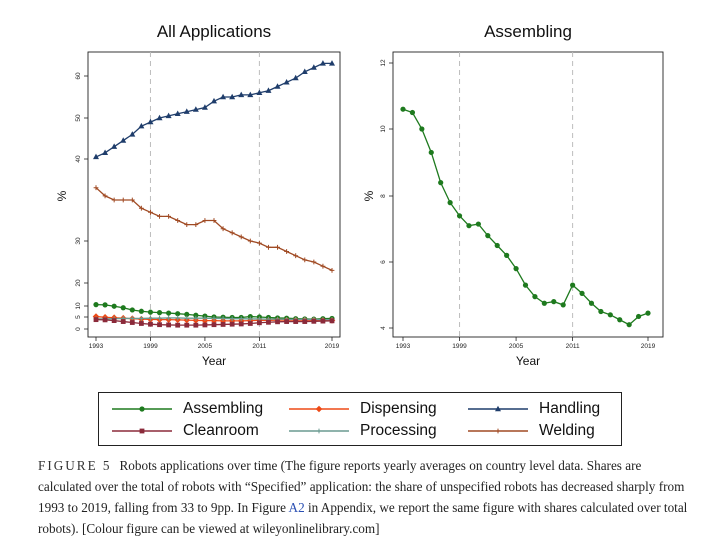 The width and height of the screenshot is (720, 554). What do you see at coordinates (214, 361) in the screenshot?
I see `x-axis-label: Year` at bounding box center [214, 361].